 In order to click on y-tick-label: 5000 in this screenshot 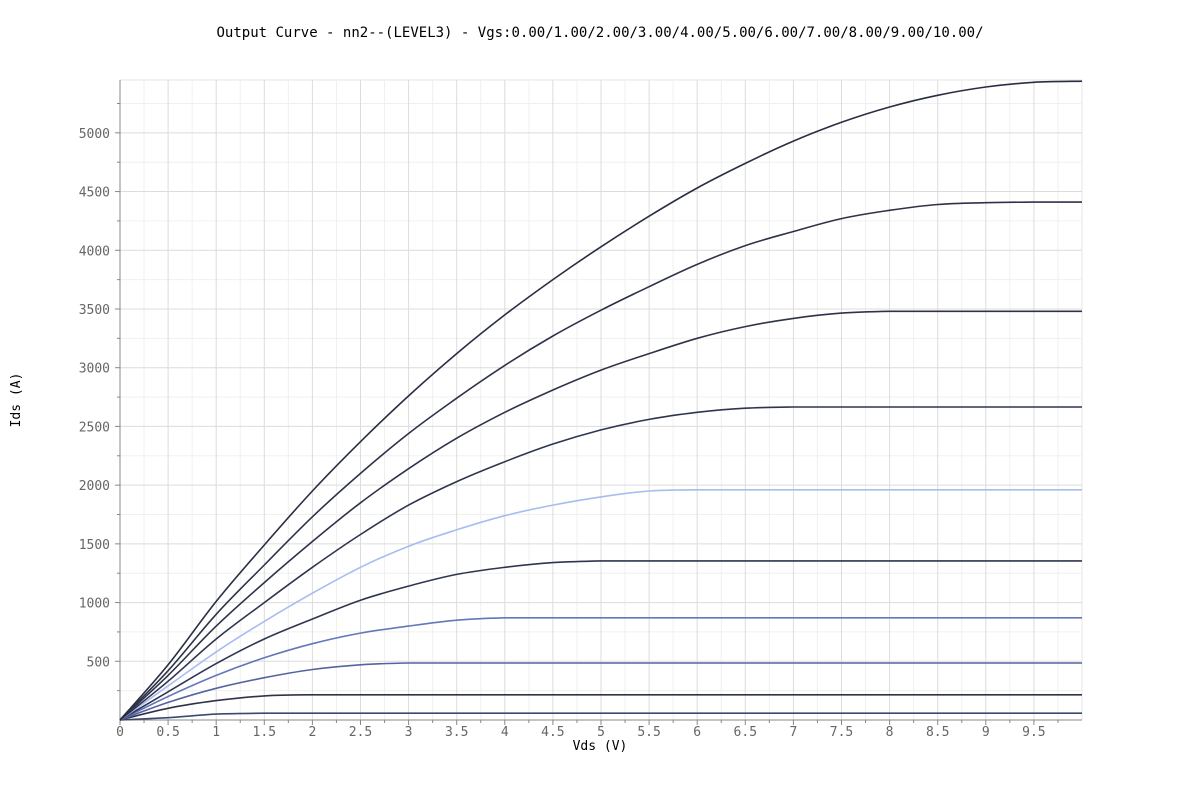, I will do `click(94, 134)`.